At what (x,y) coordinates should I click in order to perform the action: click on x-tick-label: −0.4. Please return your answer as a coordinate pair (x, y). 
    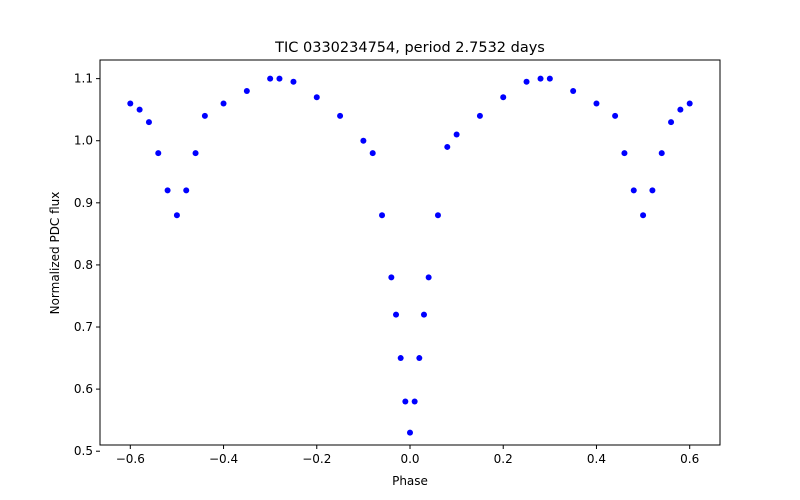
    Looking at the image, I should click on (223, 459).